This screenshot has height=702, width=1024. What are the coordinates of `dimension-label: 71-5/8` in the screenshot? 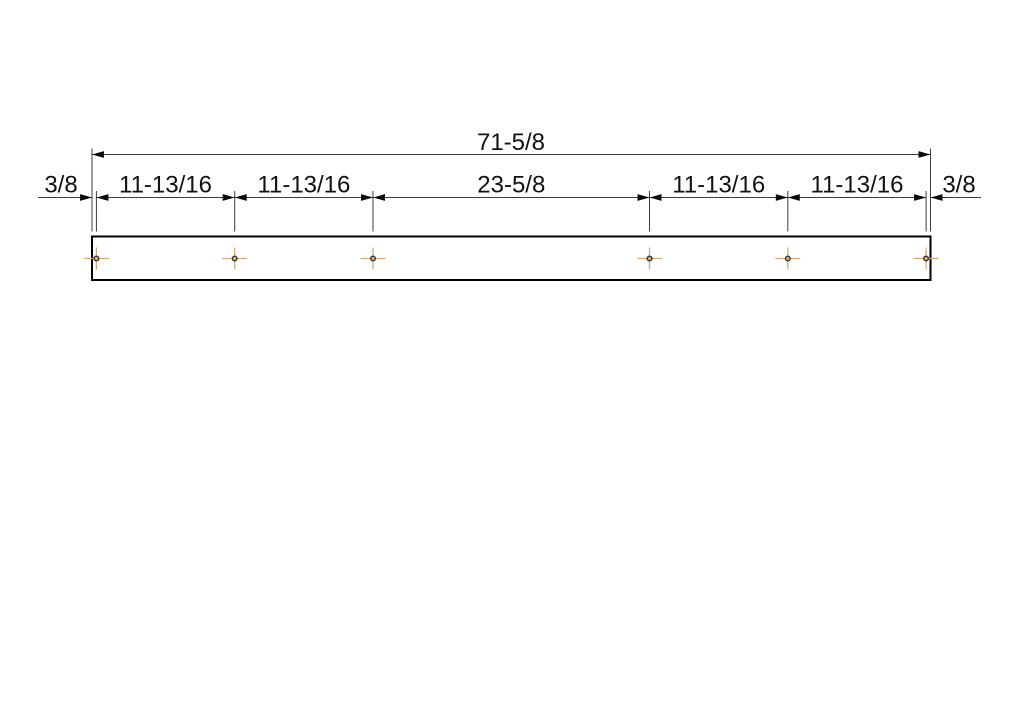 It's located at (511, 142).